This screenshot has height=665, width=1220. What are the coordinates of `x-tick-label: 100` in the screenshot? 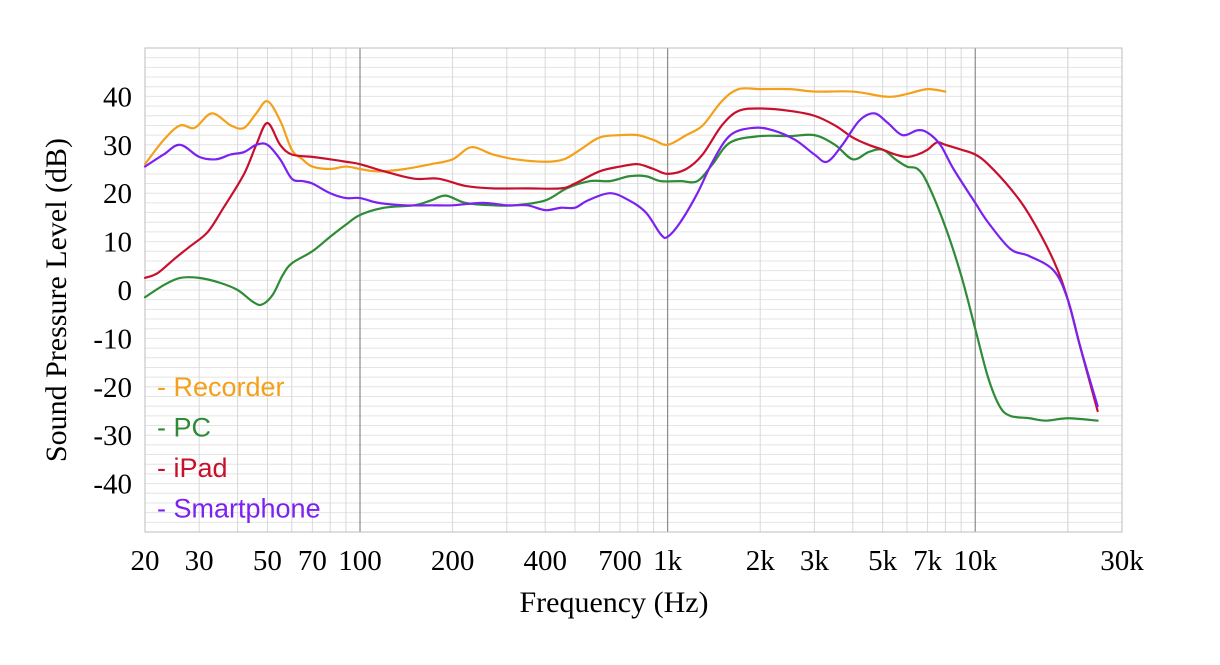 It's located at (360, 561).